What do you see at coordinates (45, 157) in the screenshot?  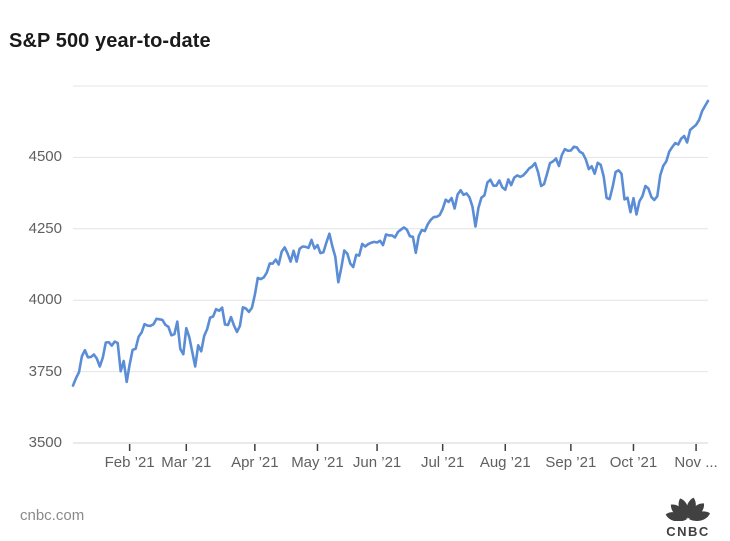 I see `y-axis-tick-label: 4500` at bounding box center [45, 157].